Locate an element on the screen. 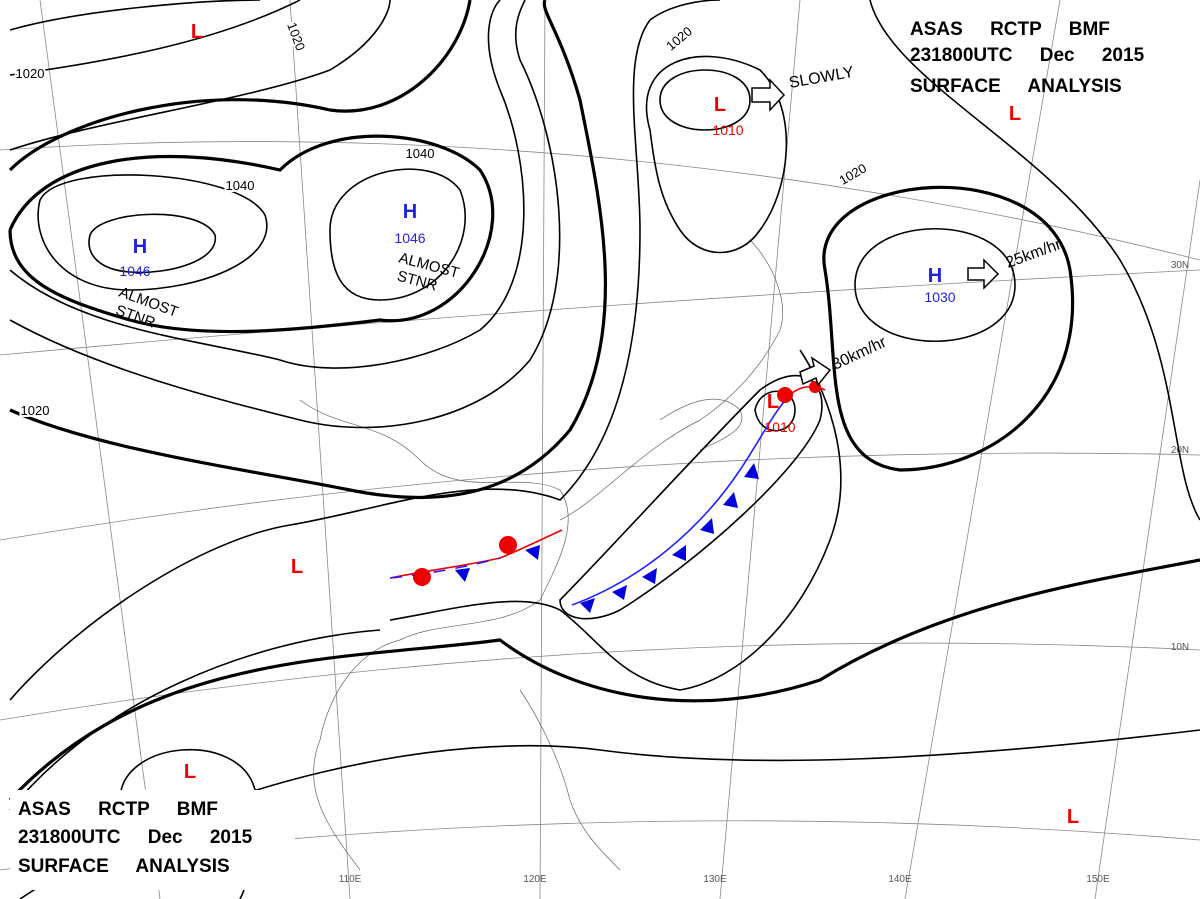 This screenshot has height=899, width=1200. motion-arrows is located at coordinates (875, 232).